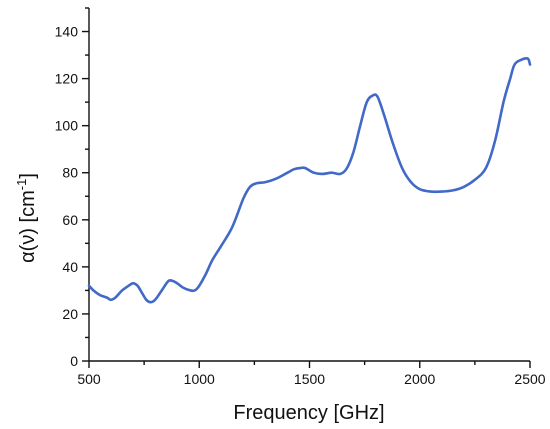  I want to click on x-tick-label-1000: 1000, so click(199, 379).